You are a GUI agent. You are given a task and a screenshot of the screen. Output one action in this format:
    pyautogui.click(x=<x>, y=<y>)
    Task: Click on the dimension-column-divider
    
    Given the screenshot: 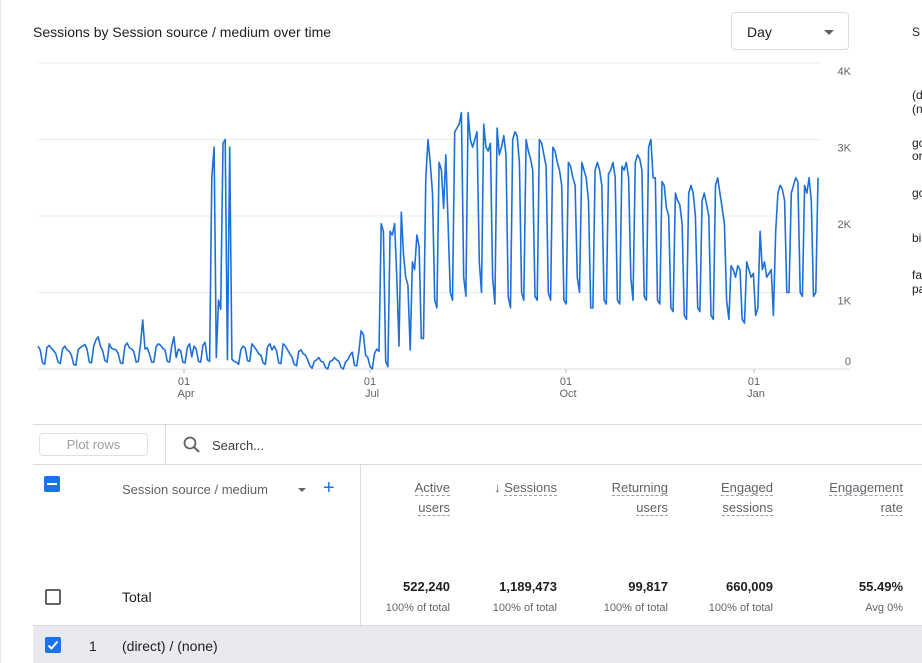 What is the action you would take?
    pyautogui.click(x=360, y=545)
    